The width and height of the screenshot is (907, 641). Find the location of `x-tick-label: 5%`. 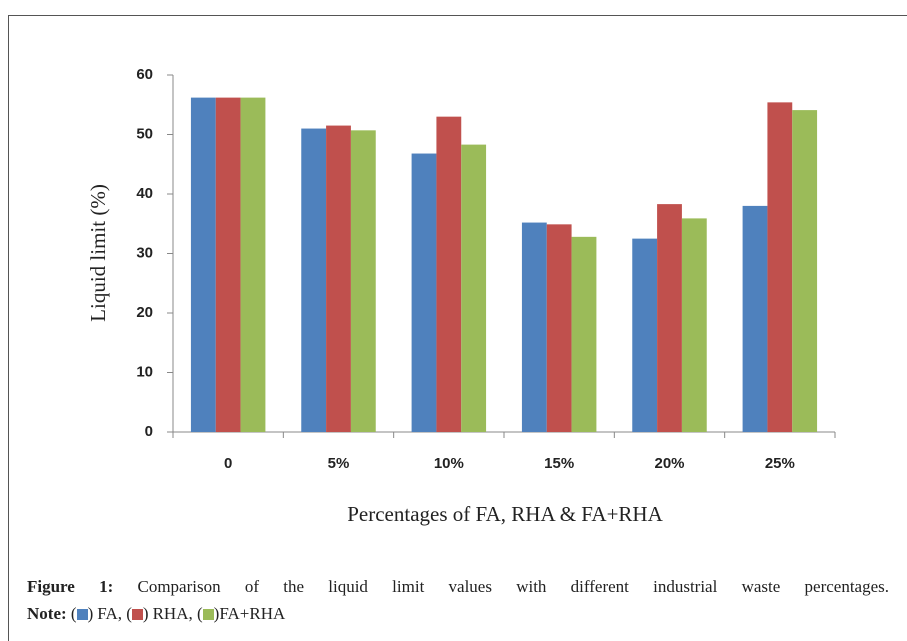

x-tick-label: 5% is located at coordinates (339, 463).